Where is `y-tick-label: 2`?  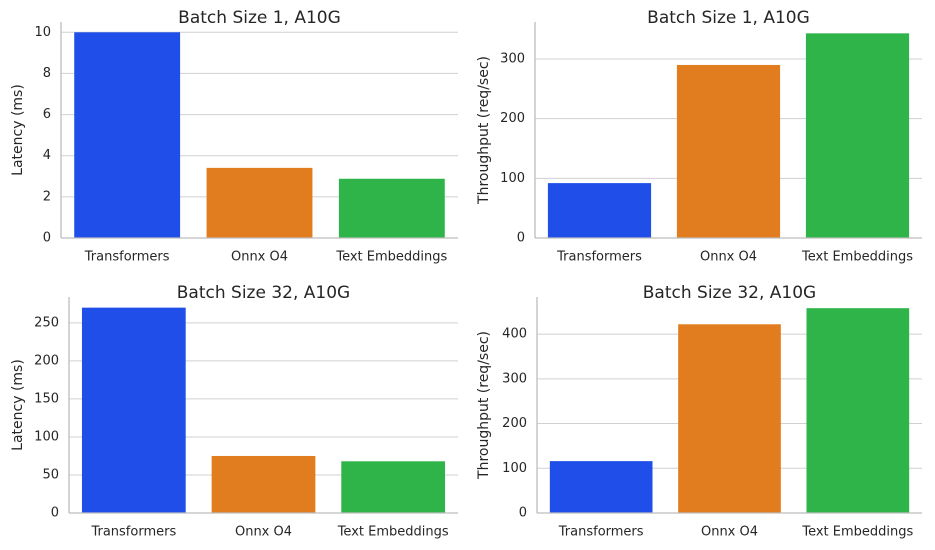 y-tick-label: 2 is located at coordinates (47, 196).